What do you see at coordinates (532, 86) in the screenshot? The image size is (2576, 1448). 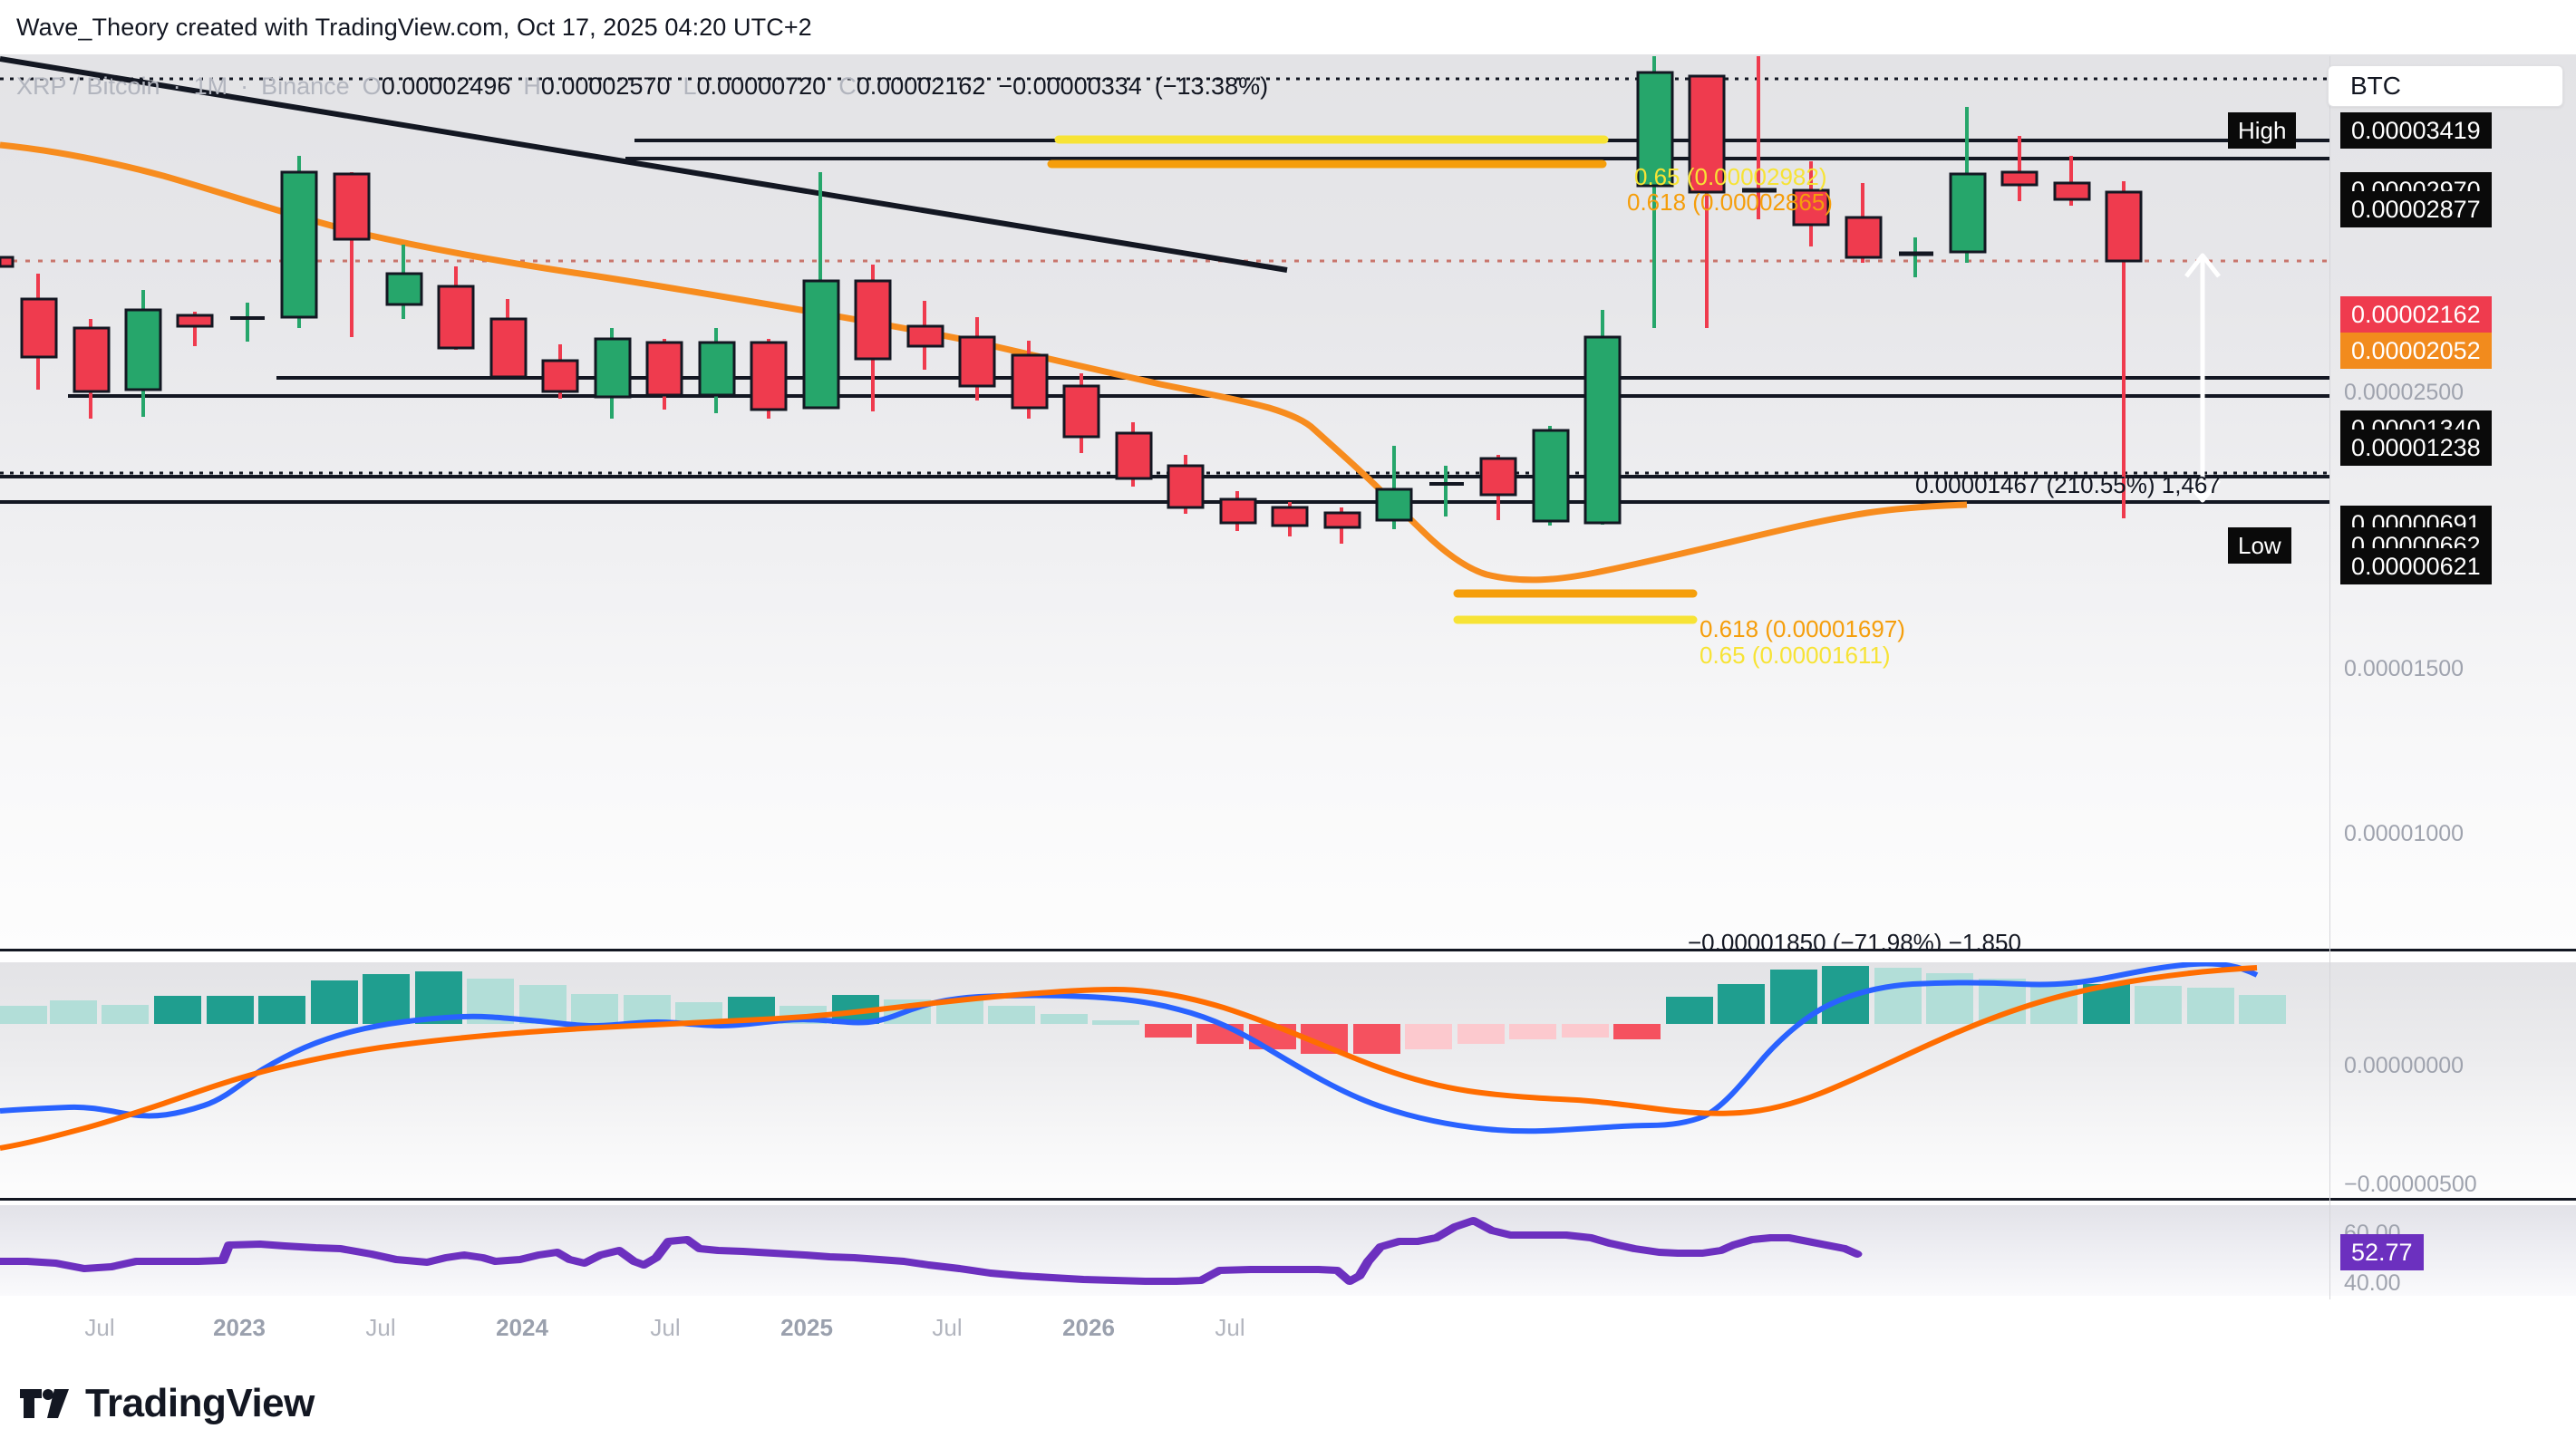 I see `legend-high-label: H` at bounding box center [532, 86].